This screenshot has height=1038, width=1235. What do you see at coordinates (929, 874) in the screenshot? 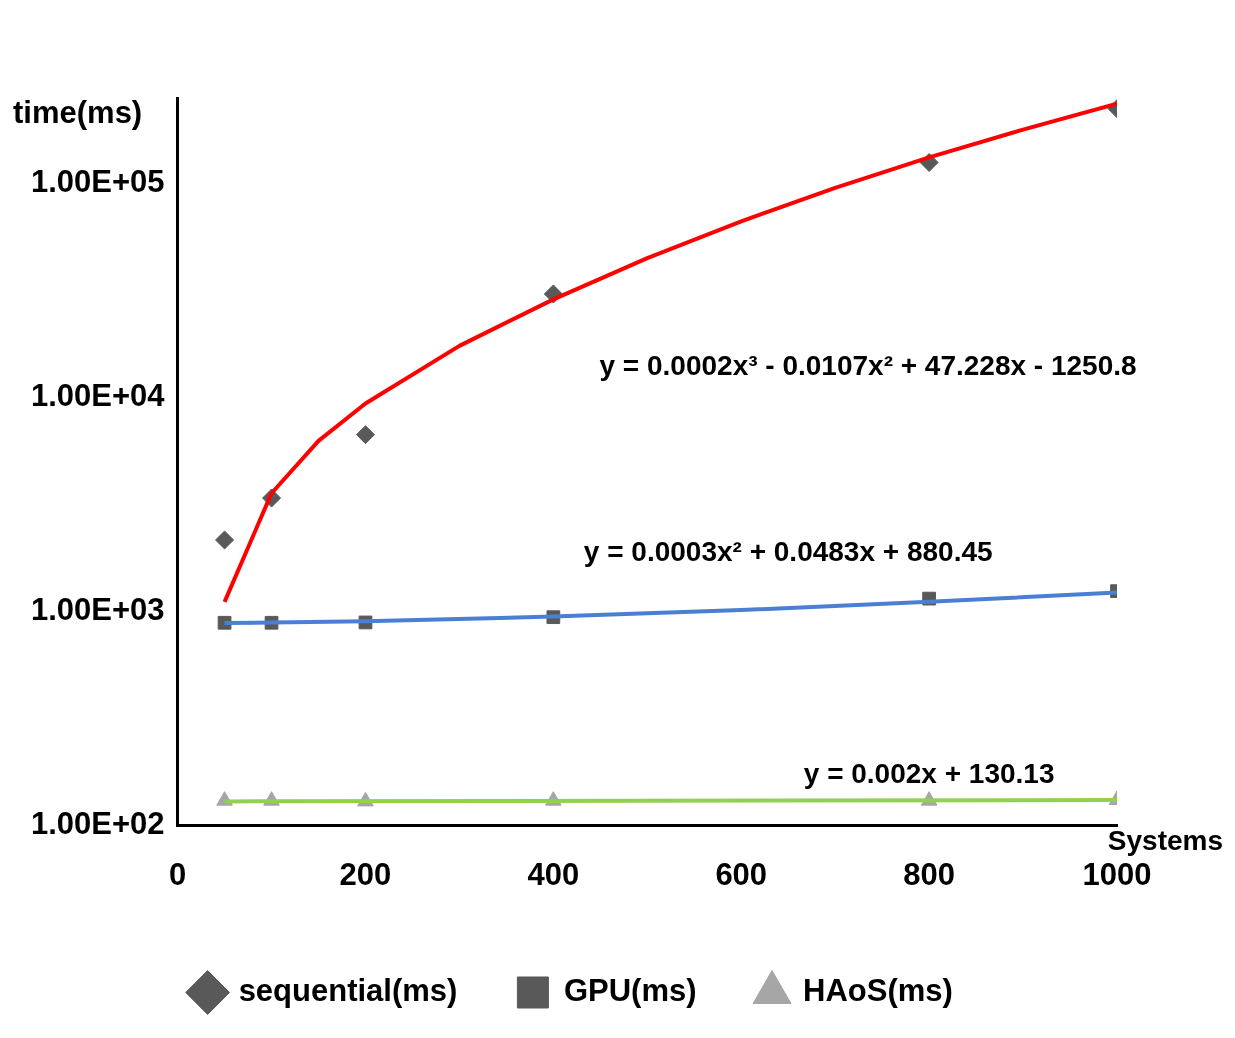
I see `x-tick-label: 800` at bounding box center [929, 874].